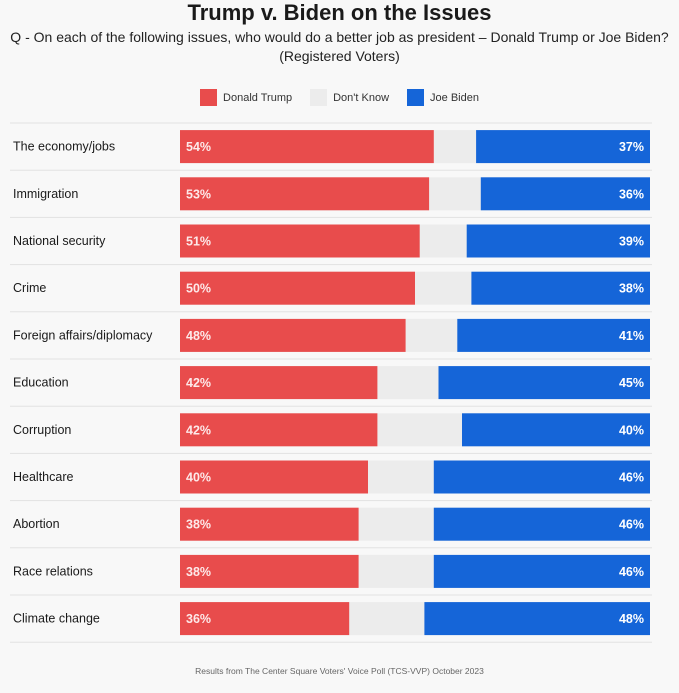  What do you see at coordinates (319, 97) in the screenshot?
I see `legend-swatch-dont-know` at bounding box center [319, 97].